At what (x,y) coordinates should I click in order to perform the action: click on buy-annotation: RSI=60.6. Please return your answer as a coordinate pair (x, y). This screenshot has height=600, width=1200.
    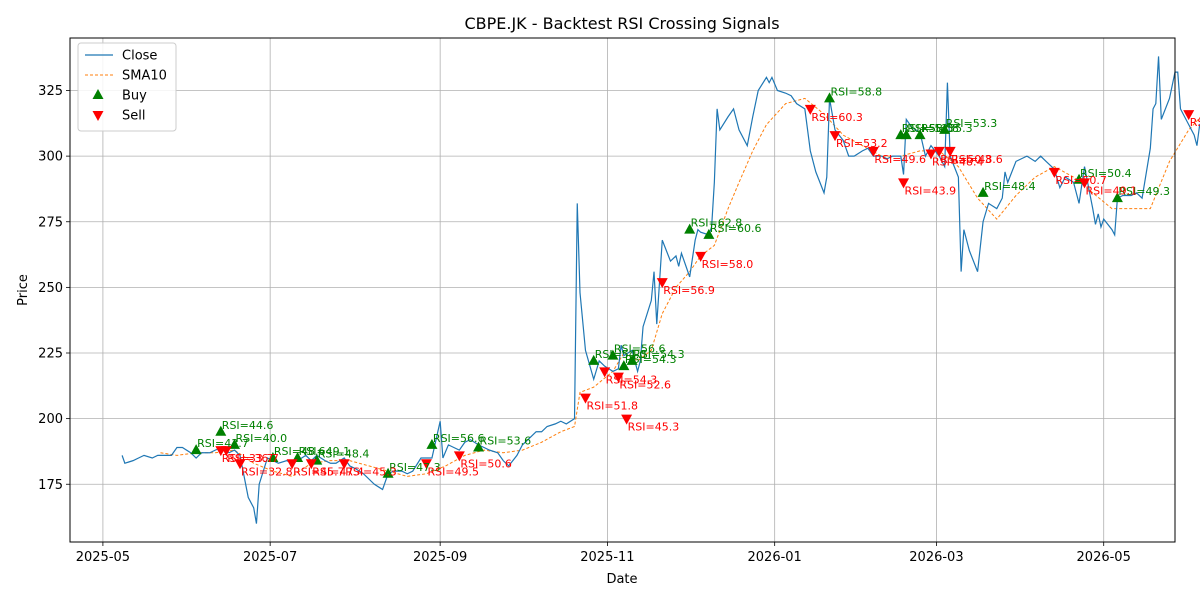
    Looking at the image, I should click on (736, 228).